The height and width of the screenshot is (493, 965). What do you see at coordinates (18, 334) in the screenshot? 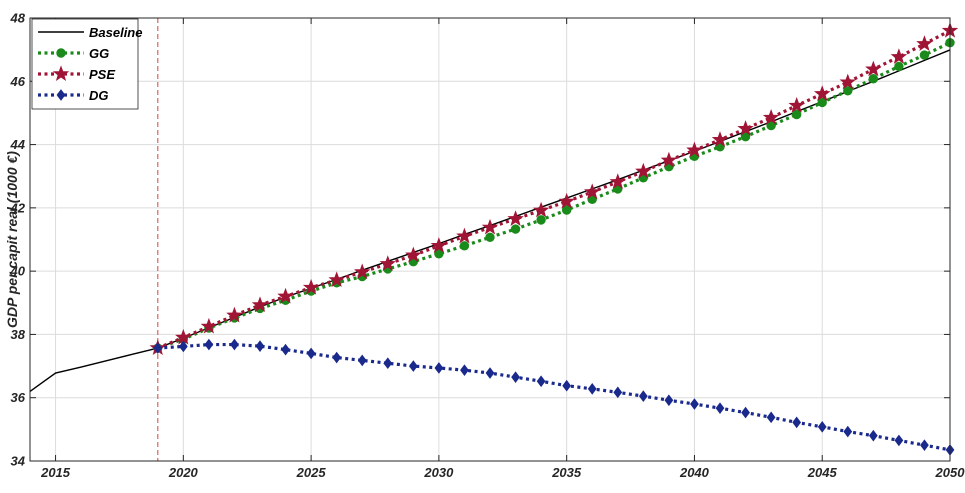
I see `y-tick-label: 38` at bounding box center [18, 334].